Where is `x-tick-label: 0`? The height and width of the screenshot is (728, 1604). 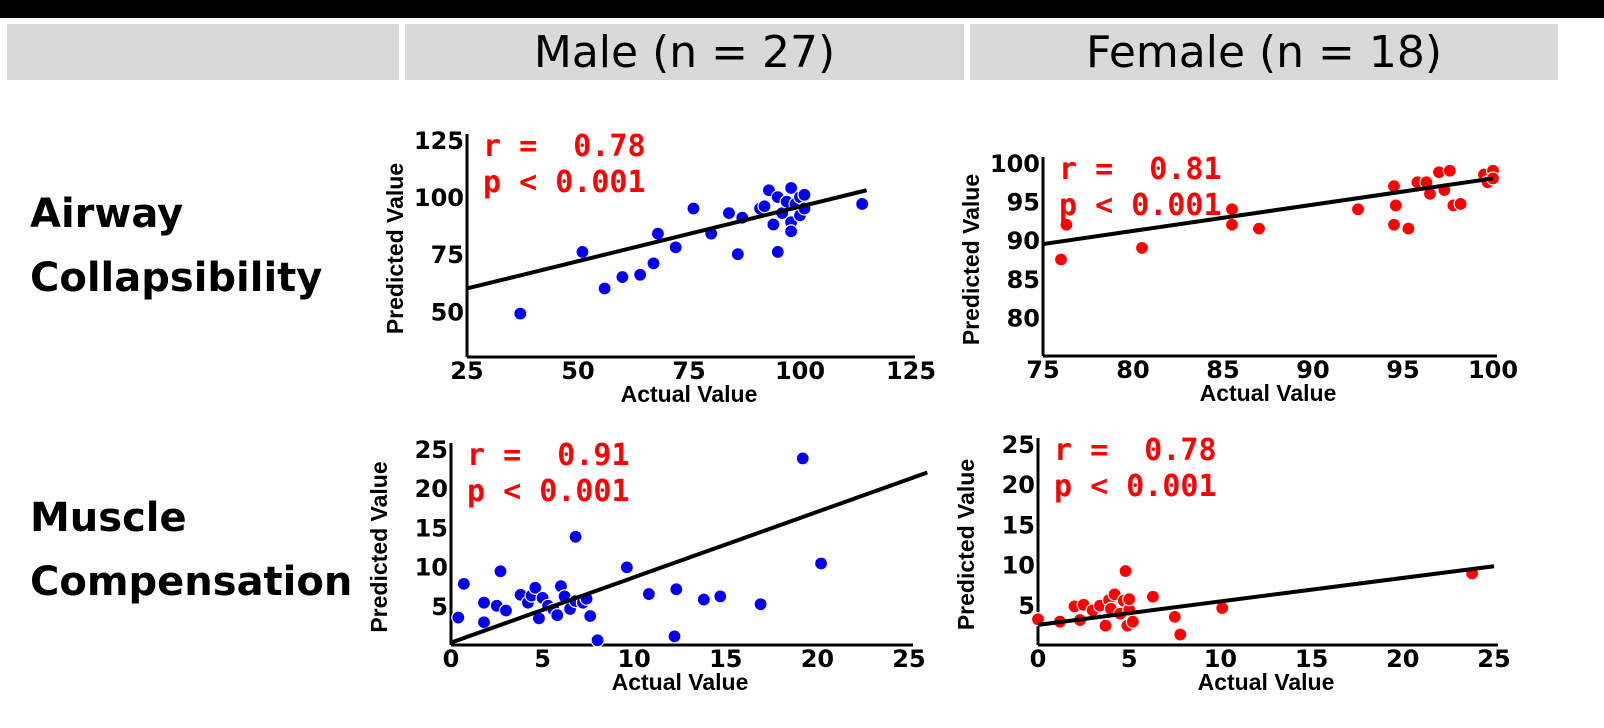 x-tick-label: 0 is located at coordinates (1038, 659).